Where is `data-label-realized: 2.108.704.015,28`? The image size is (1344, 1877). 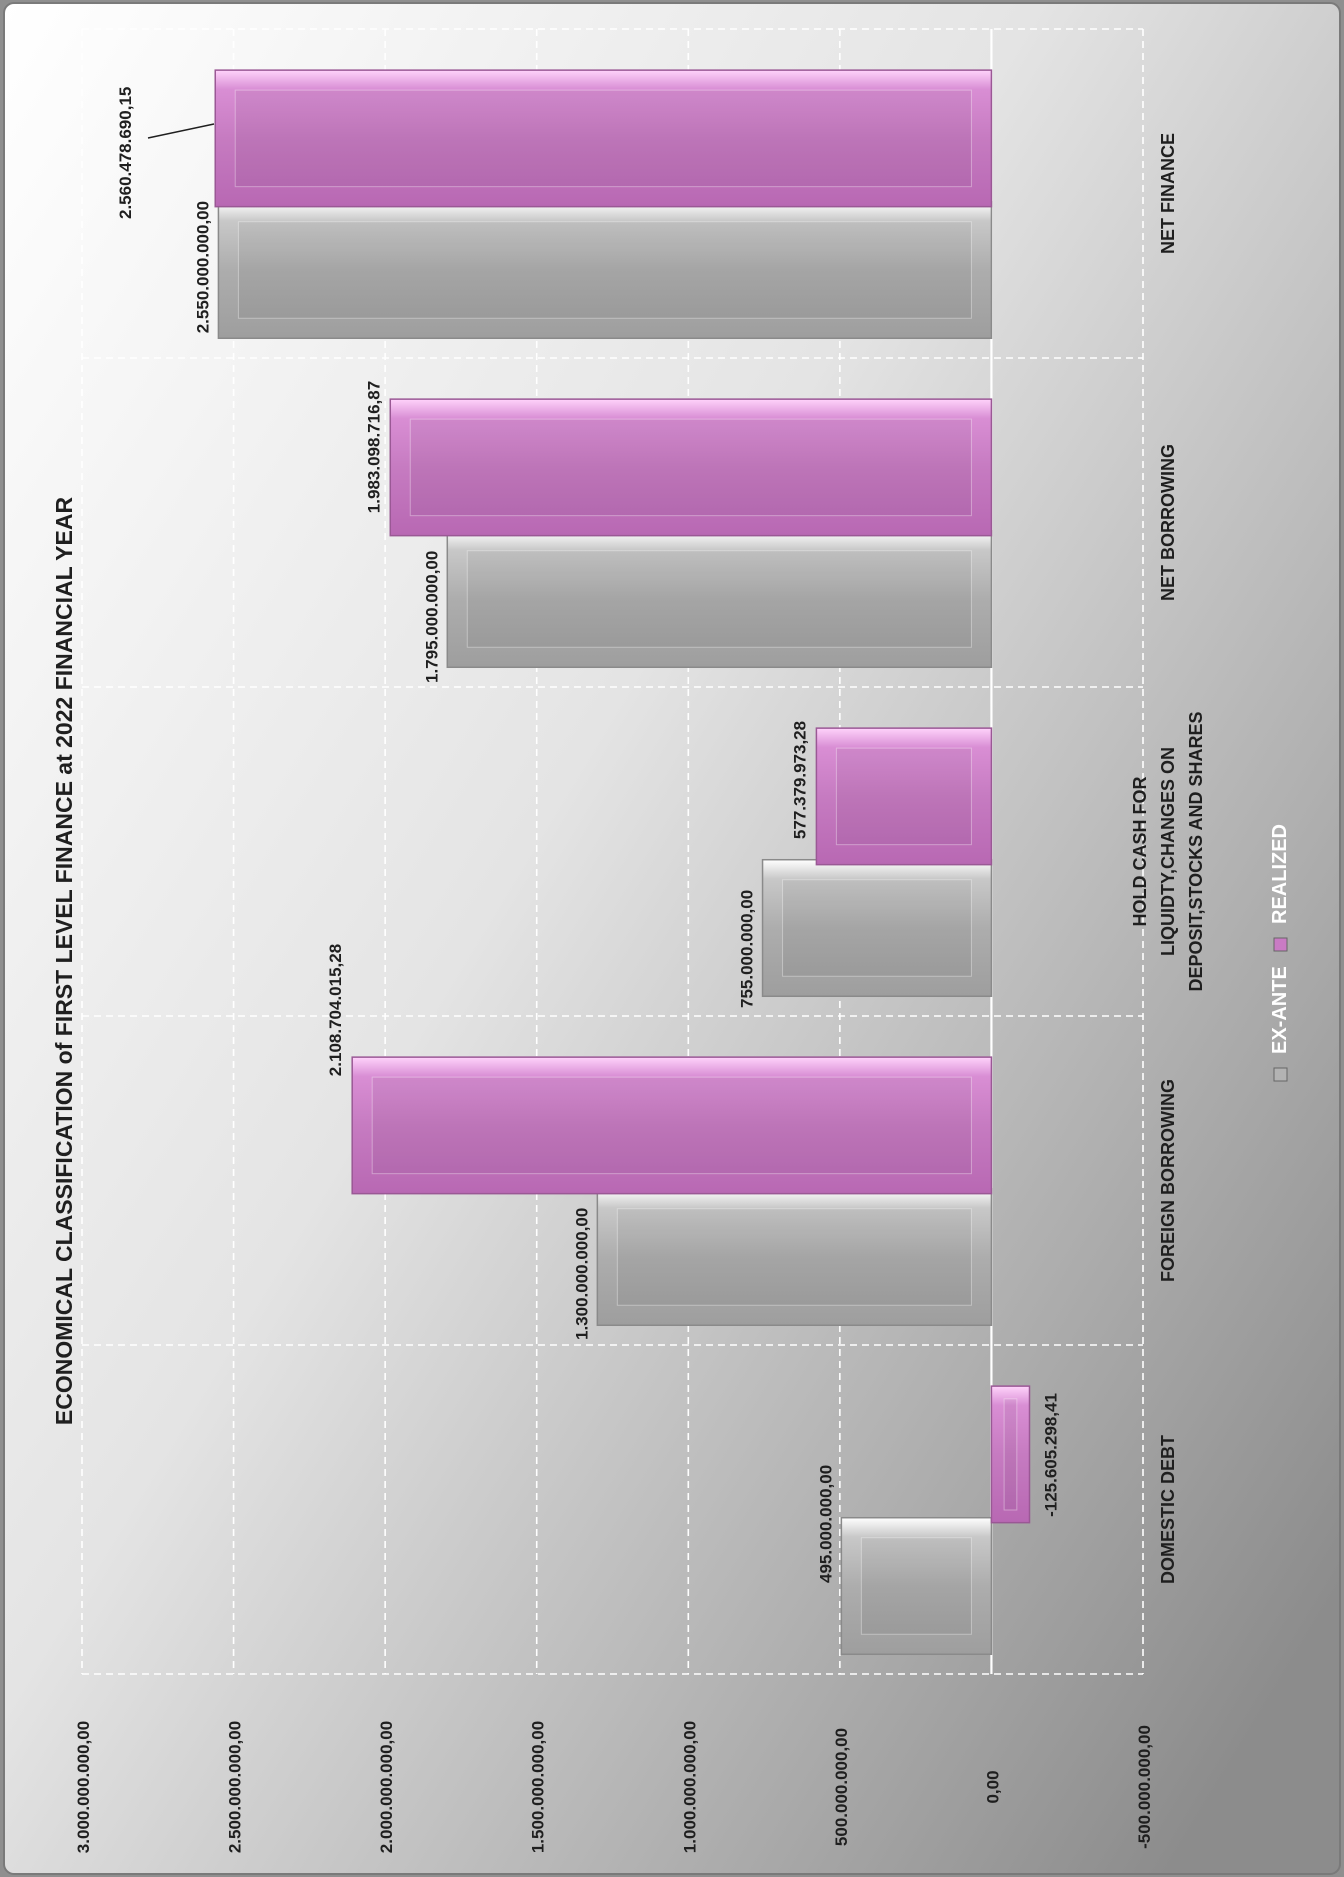
data-label-realized: 2.108.704.015,28 is located at coordinates (335, 1010).